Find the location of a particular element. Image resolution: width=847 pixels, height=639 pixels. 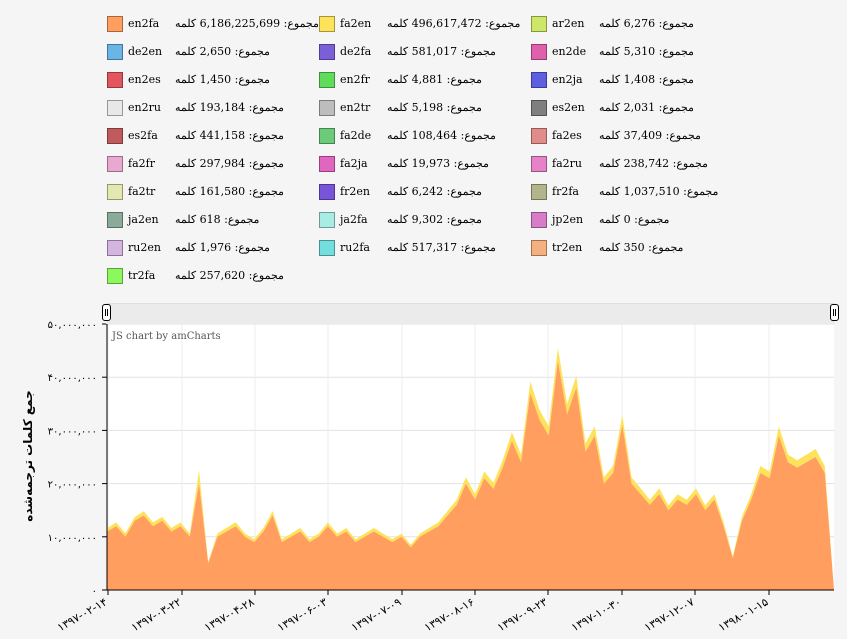

legend-label: ru2fa is located at coordinates (355, 247).